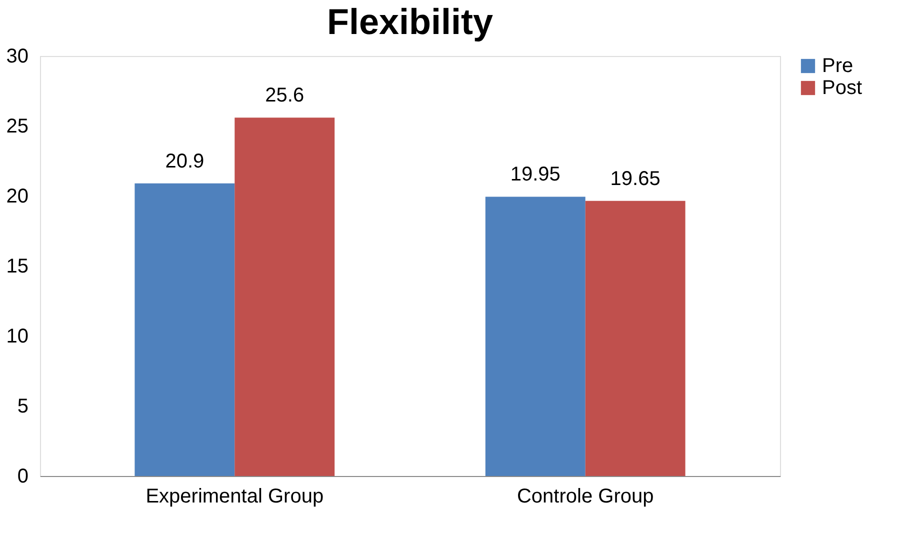  Describe the element at coordinates (842, 88) in the screenshot. I see `legend-label: Post` at that location.